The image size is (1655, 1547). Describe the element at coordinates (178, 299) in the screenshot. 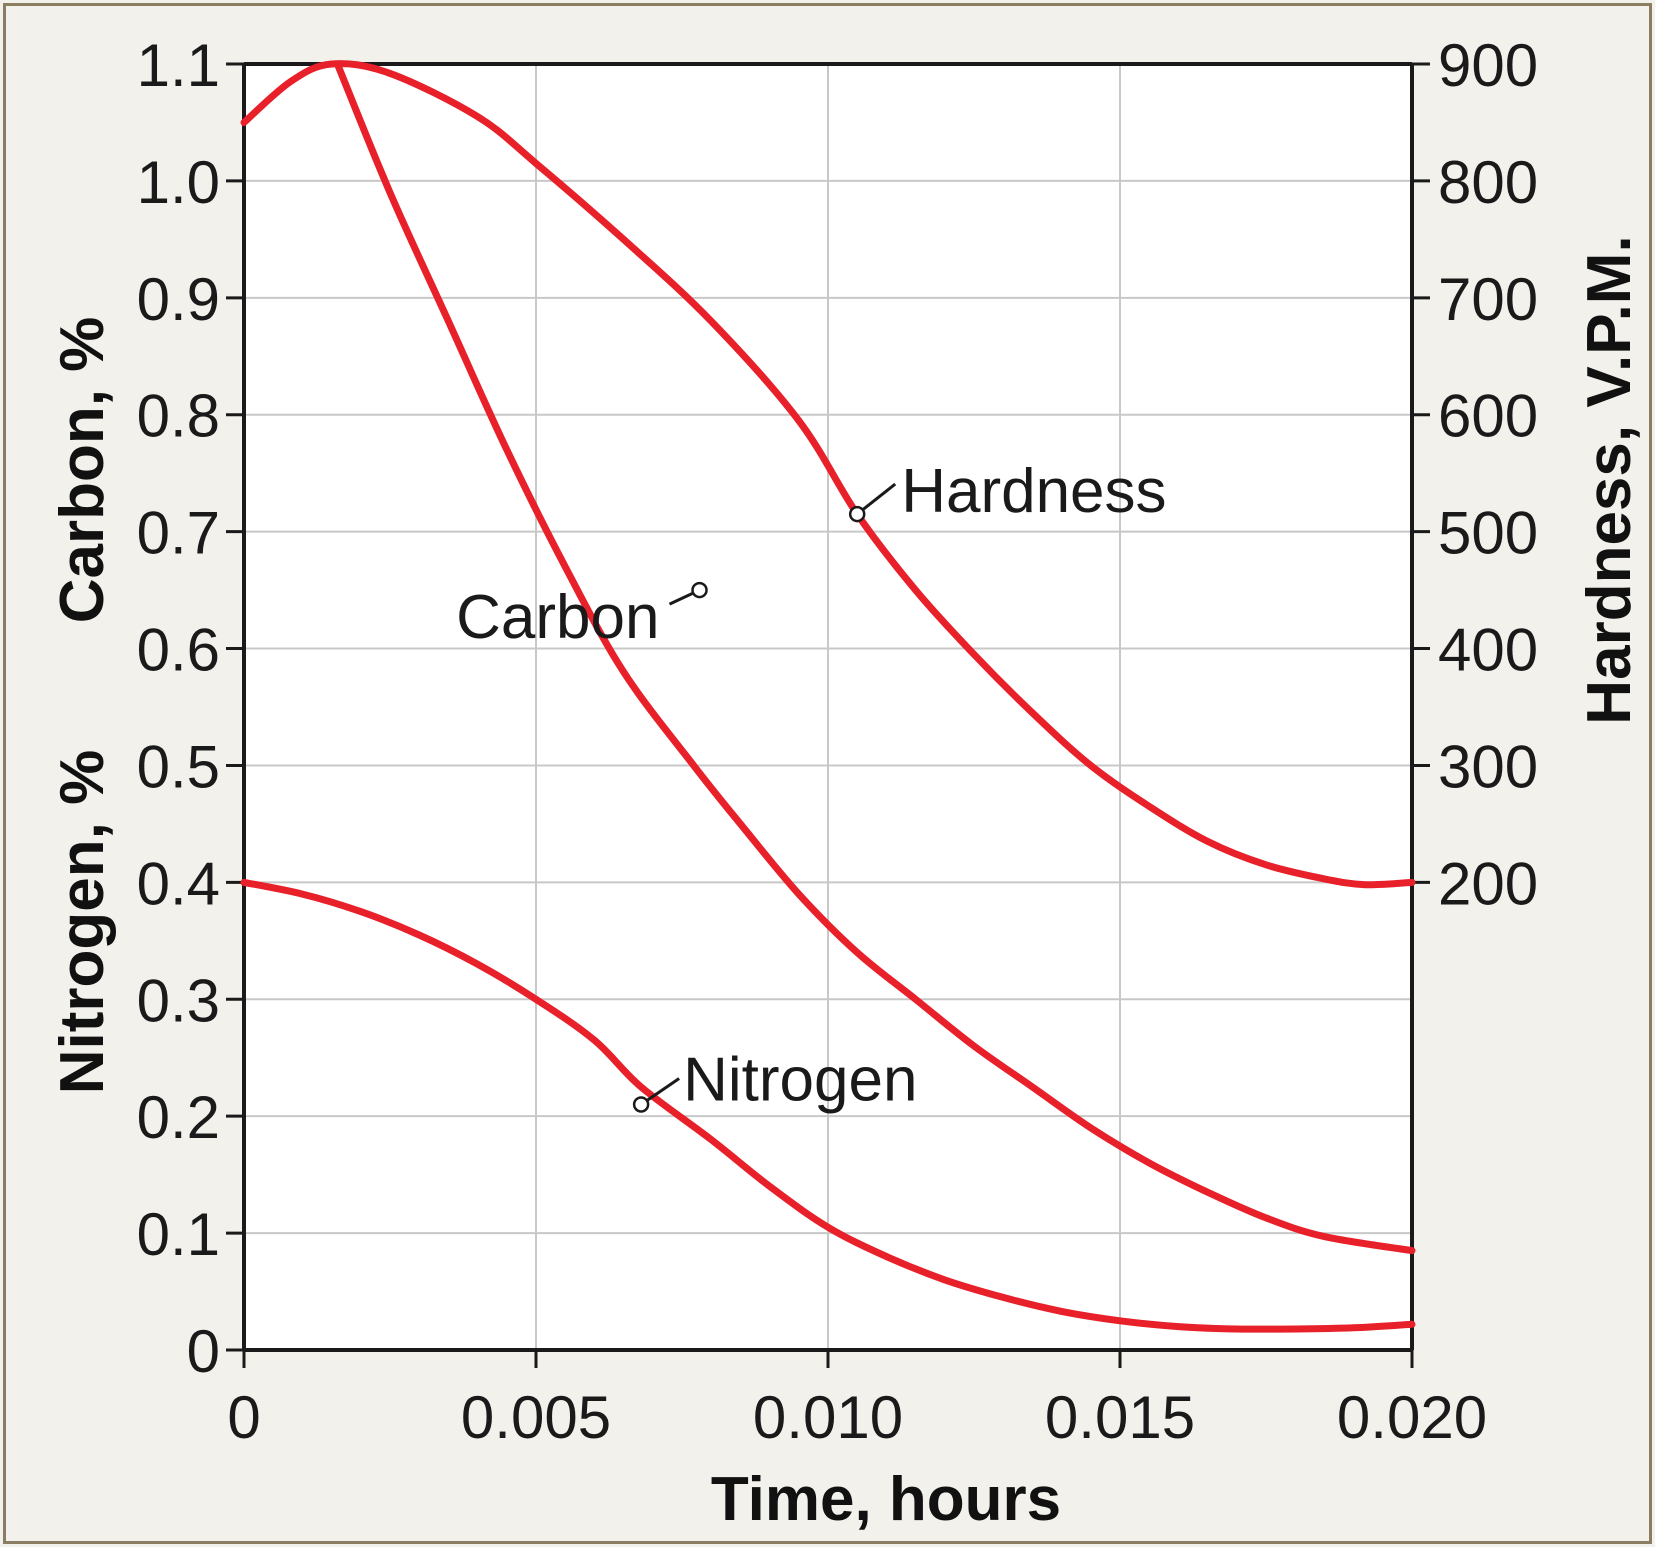

I see `y-left-tick-label: 0.9` at that location.